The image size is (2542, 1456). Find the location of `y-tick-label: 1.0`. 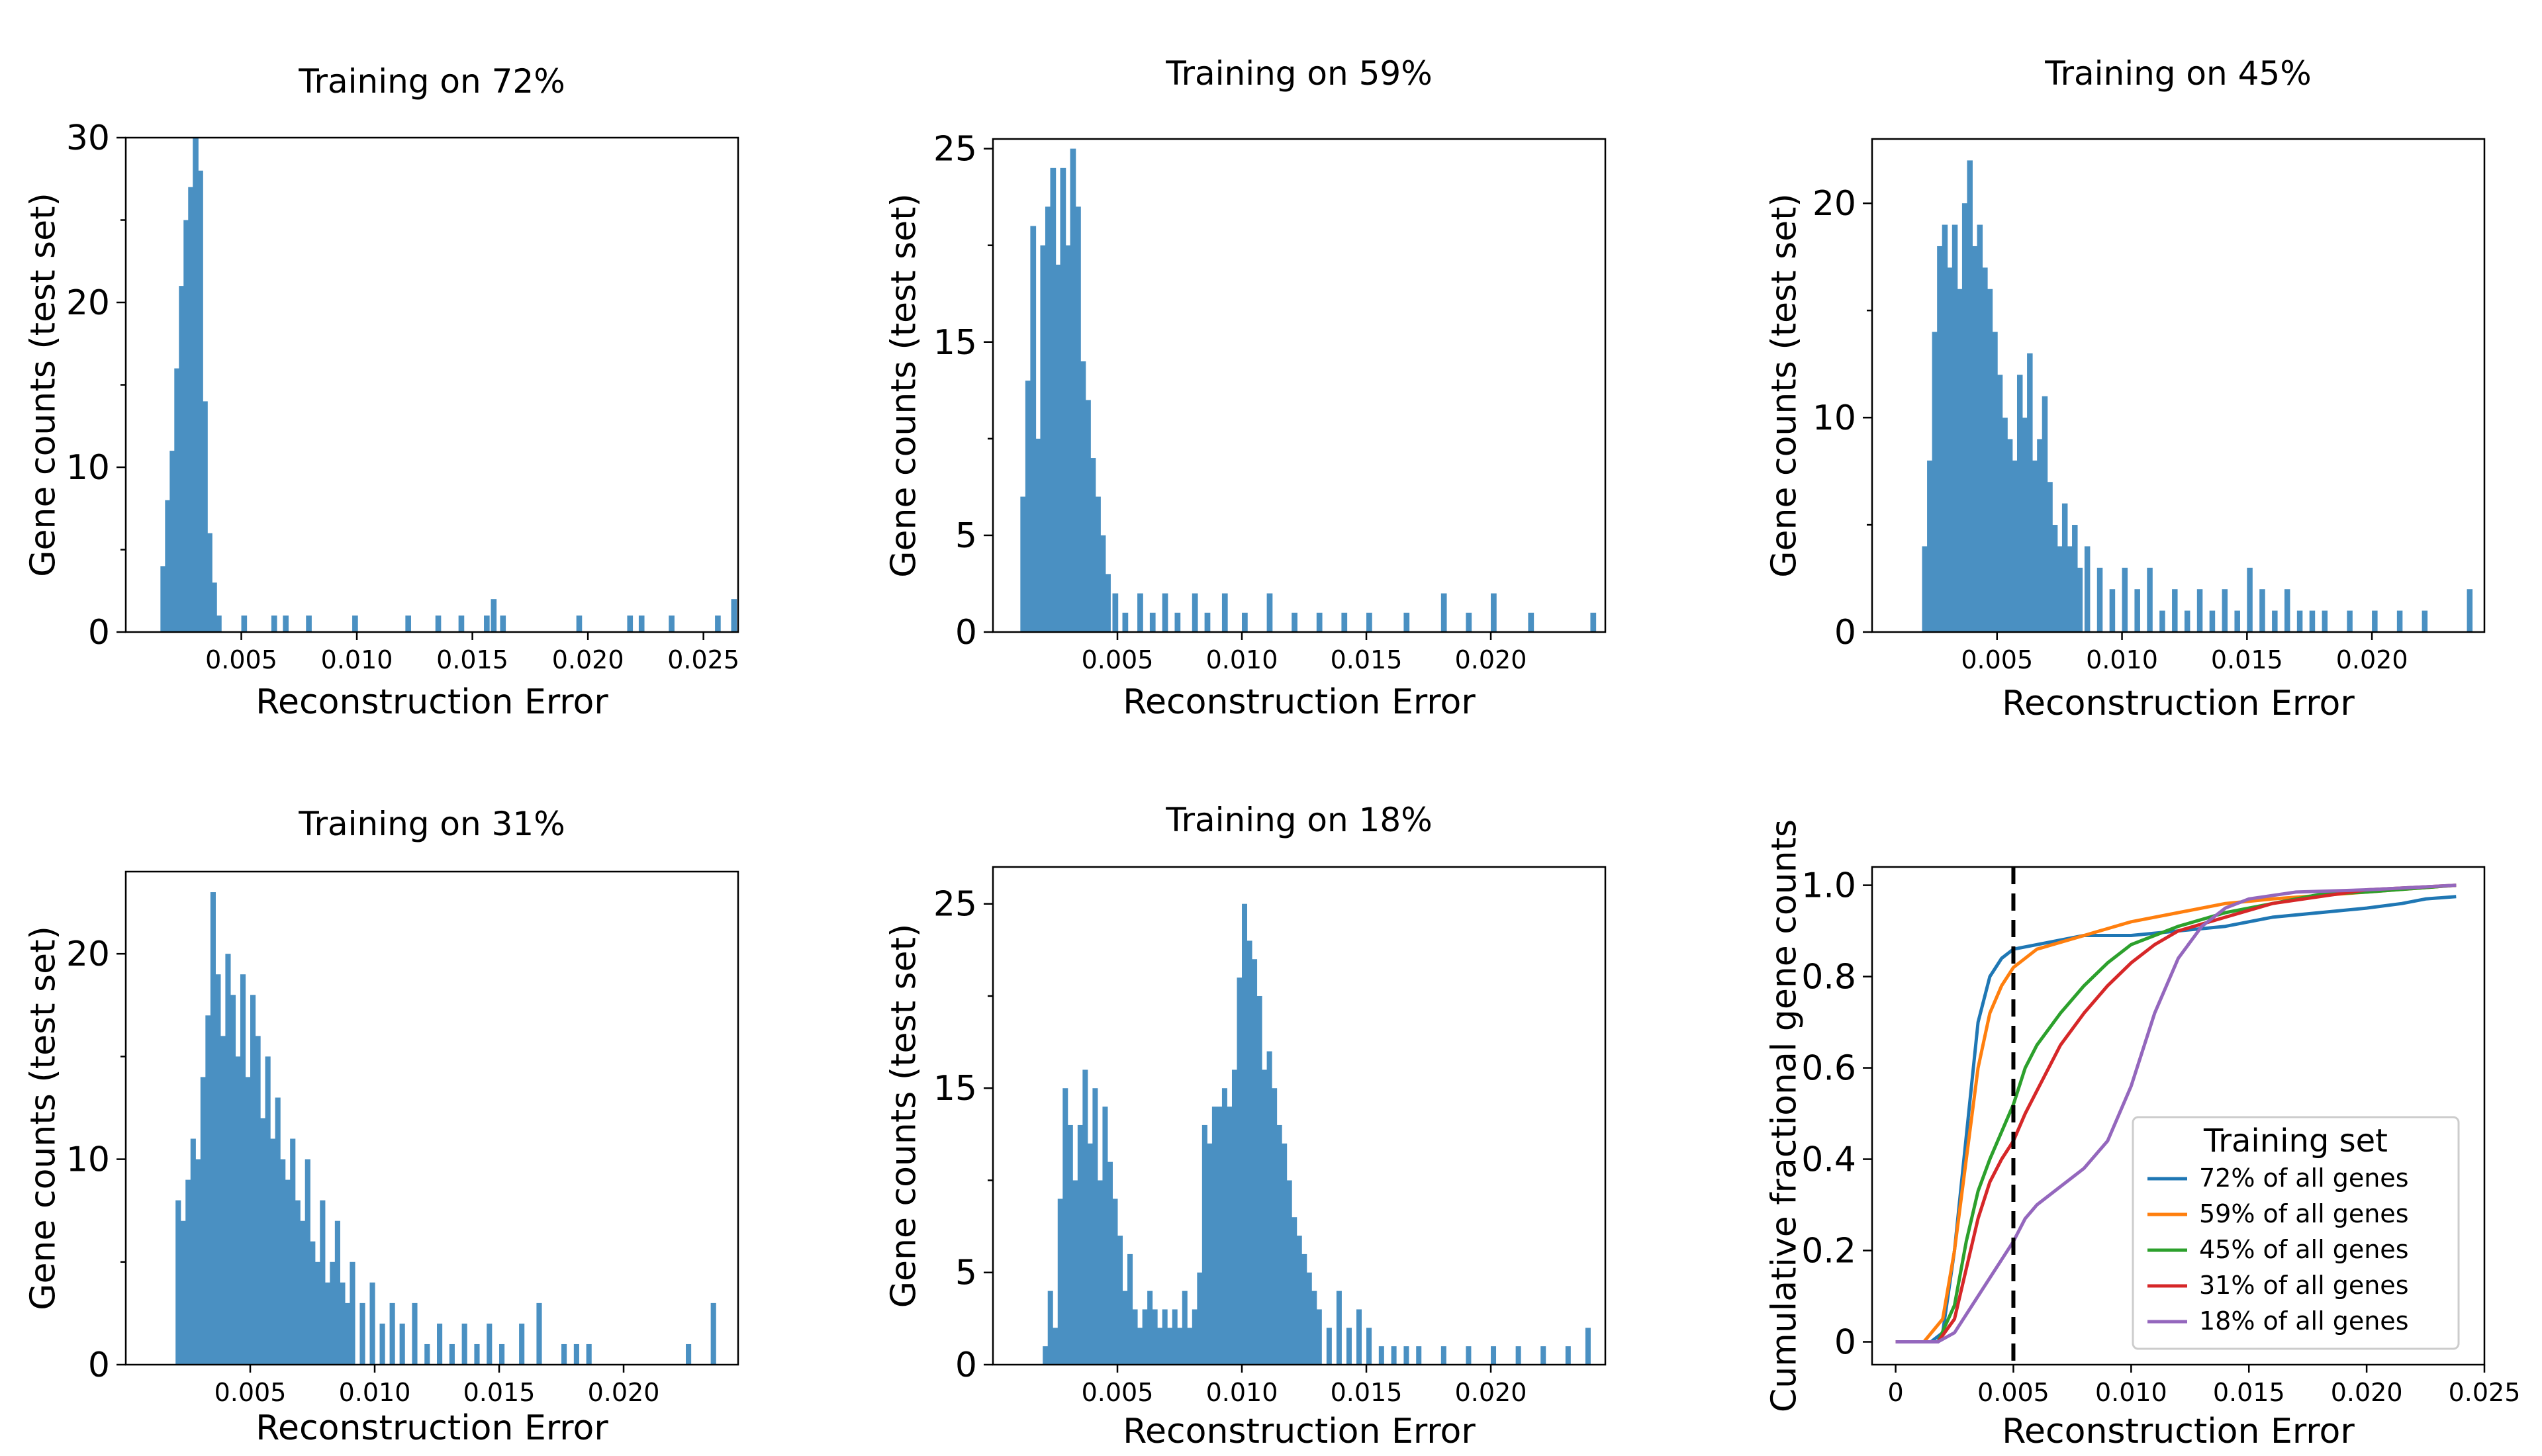

y-tick-label: 1.0 is located at coordinates (1829, 886).